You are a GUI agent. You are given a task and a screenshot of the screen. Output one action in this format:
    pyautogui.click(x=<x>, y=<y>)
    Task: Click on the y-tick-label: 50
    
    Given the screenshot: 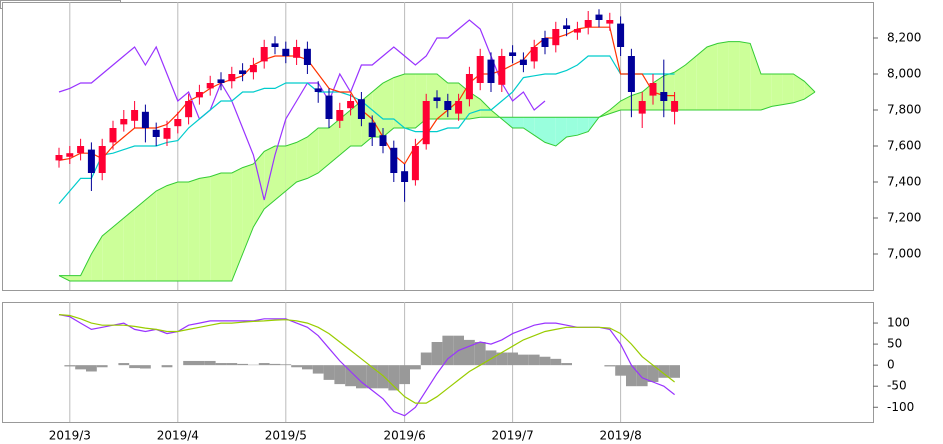 What is the action you would take?
    pyautogui.click(x=894, y=344)
    